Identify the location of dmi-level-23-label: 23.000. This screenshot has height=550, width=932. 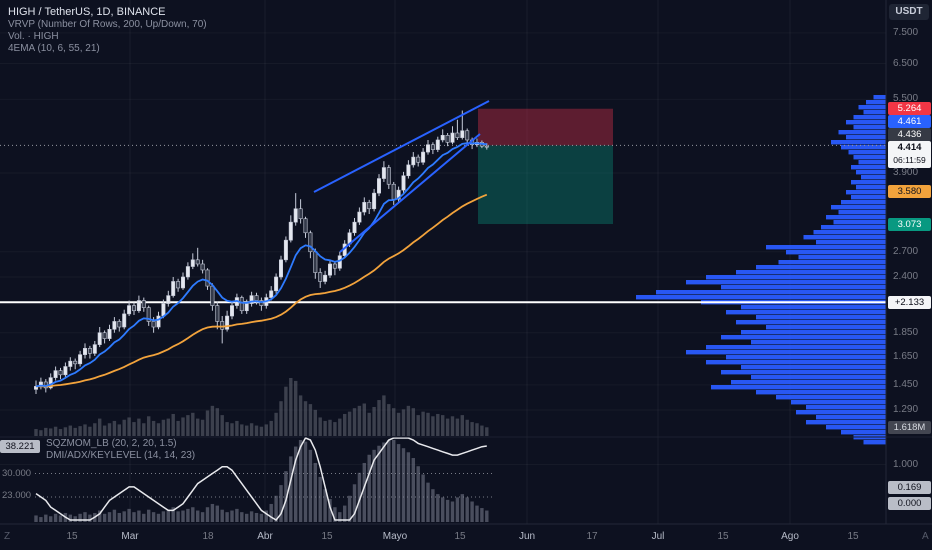
(17, 495).